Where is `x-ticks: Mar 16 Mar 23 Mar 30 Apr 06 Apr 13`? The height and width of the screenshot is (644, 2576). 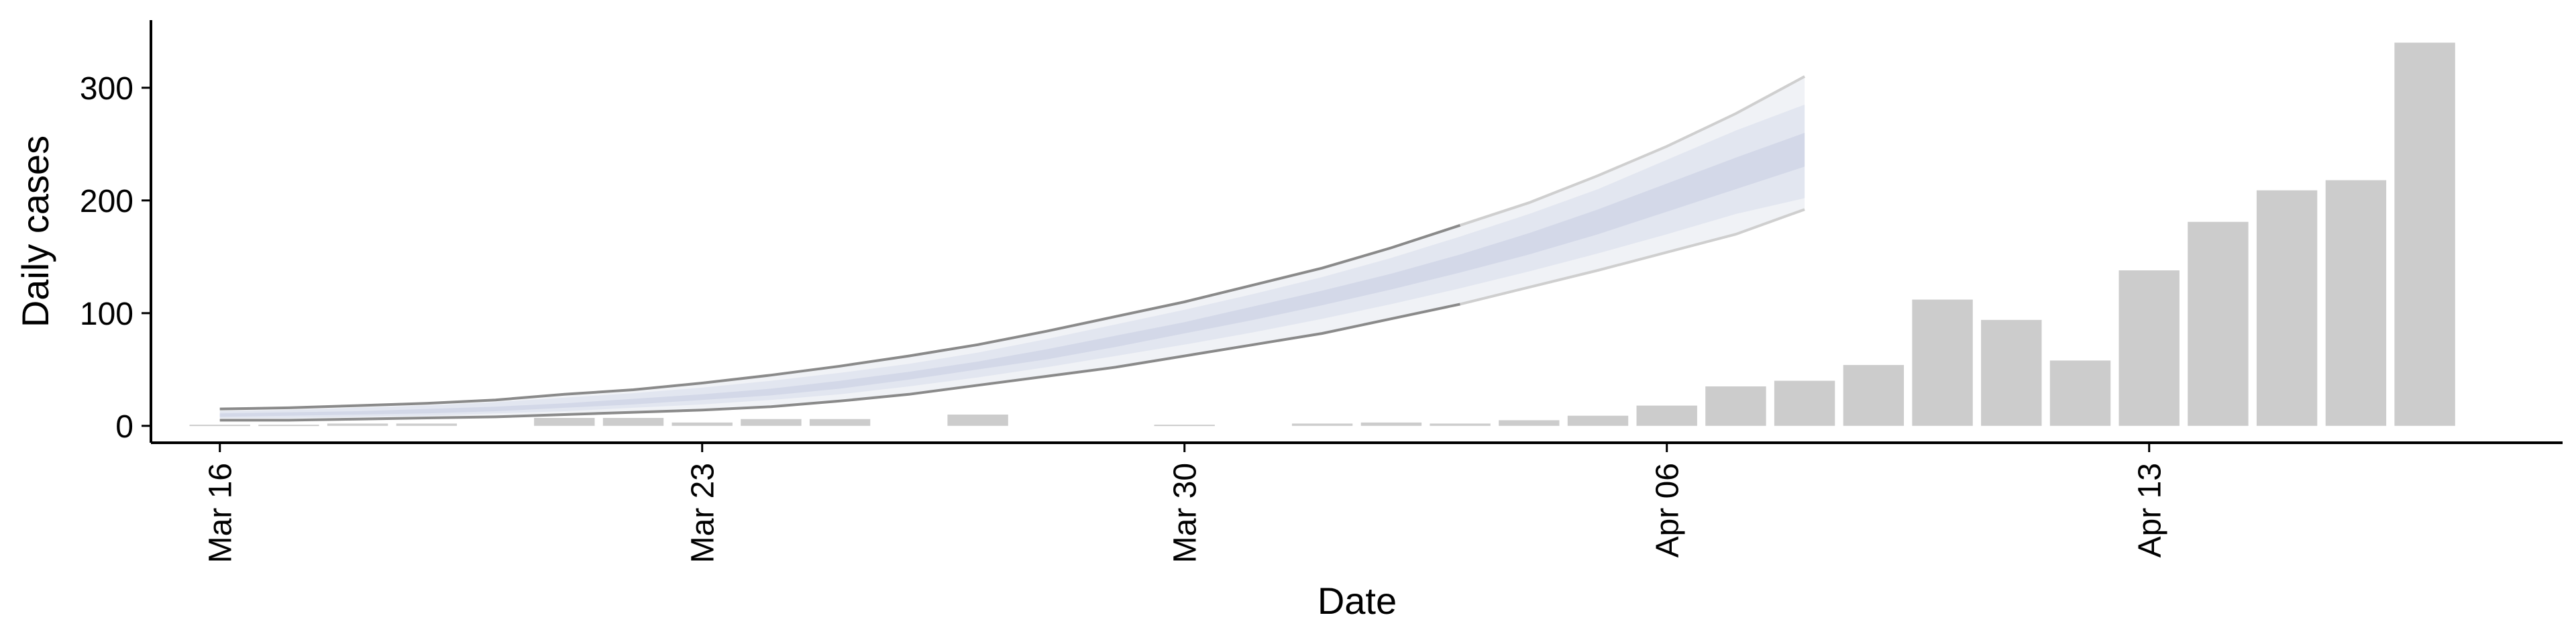 x-ticks: Mar 16 Mar 23 Mar 30 Apr 06 Apr 13 is located at coordinates (1185, 503).